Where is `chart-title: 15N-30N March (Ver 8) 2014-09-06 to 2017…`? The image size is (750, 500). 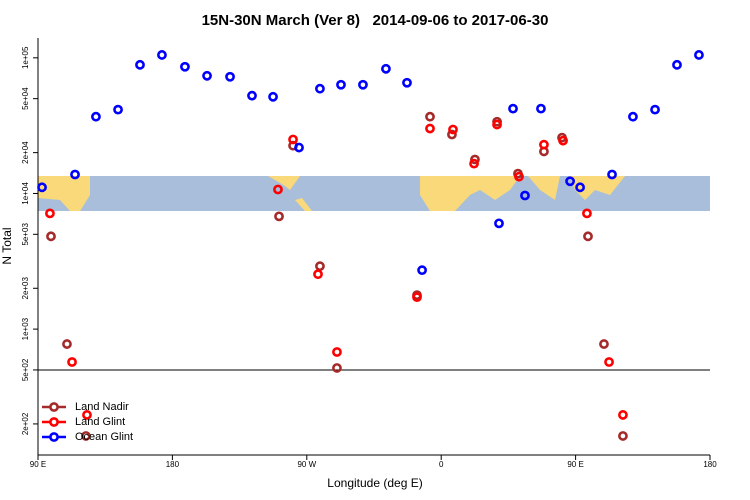 chart-title: 15N-30N March (Ver 8) 2014-09-06 to 2017… is located at coordinates (375, 20).